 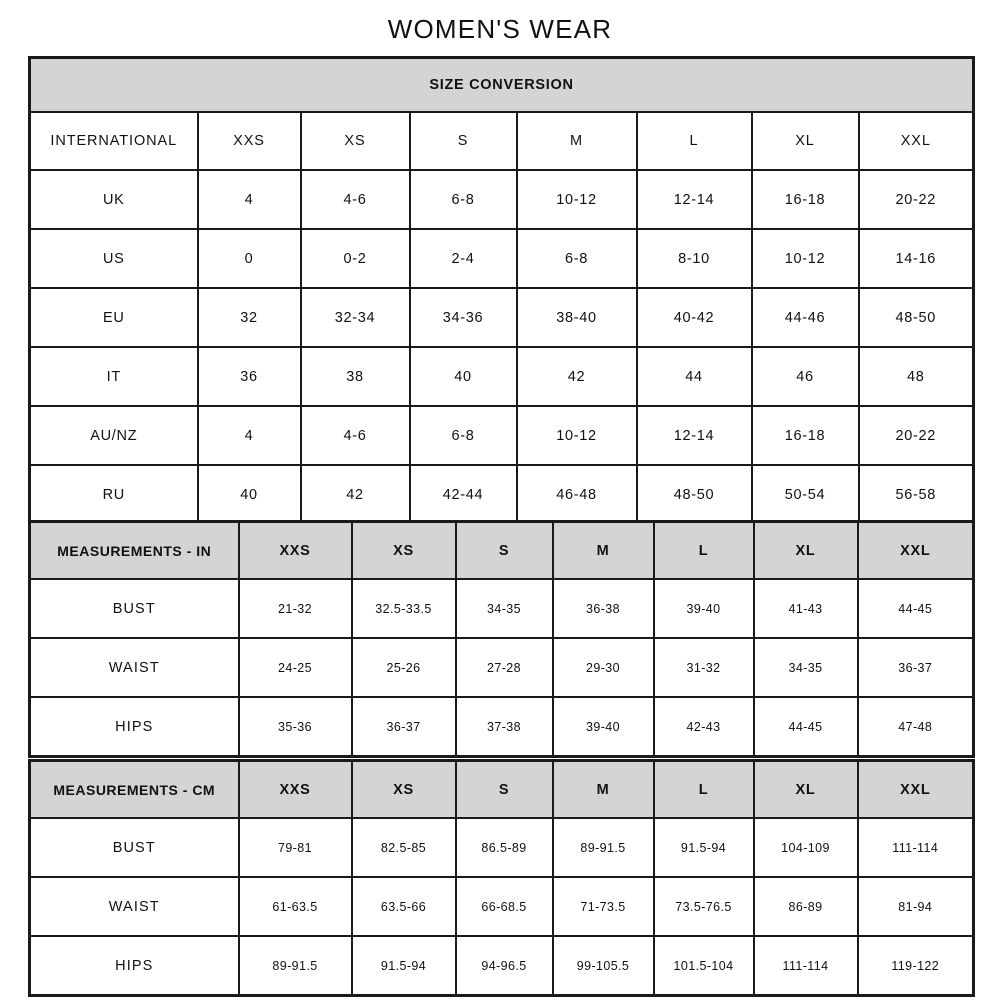 I want to click on cell-value: 32.5-33.5, so click(x=403, y=608).